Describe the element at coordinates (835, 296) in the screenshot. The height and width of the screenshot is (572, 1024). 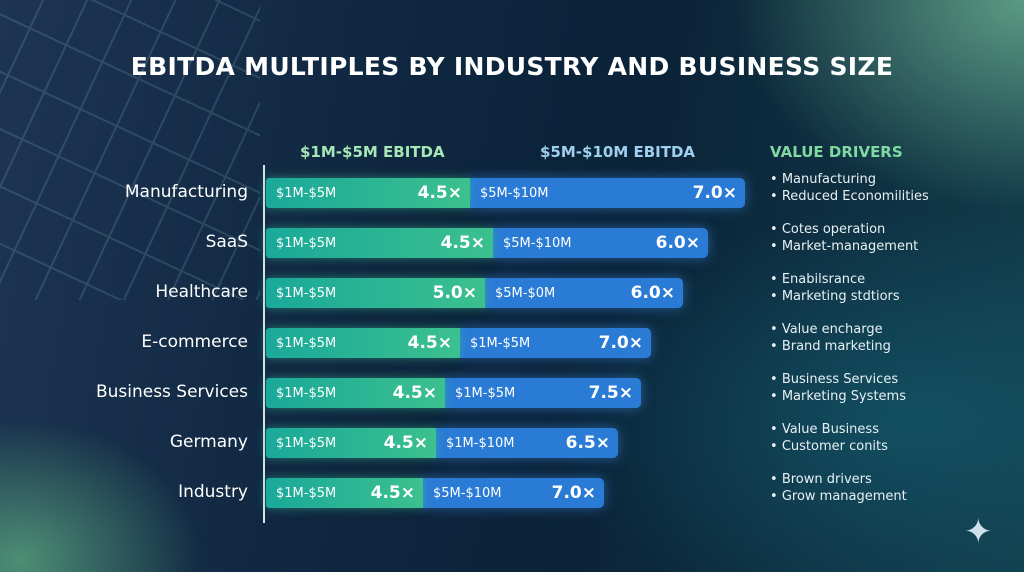
I see `driver-item: • Marketing stdtiors` at that location.